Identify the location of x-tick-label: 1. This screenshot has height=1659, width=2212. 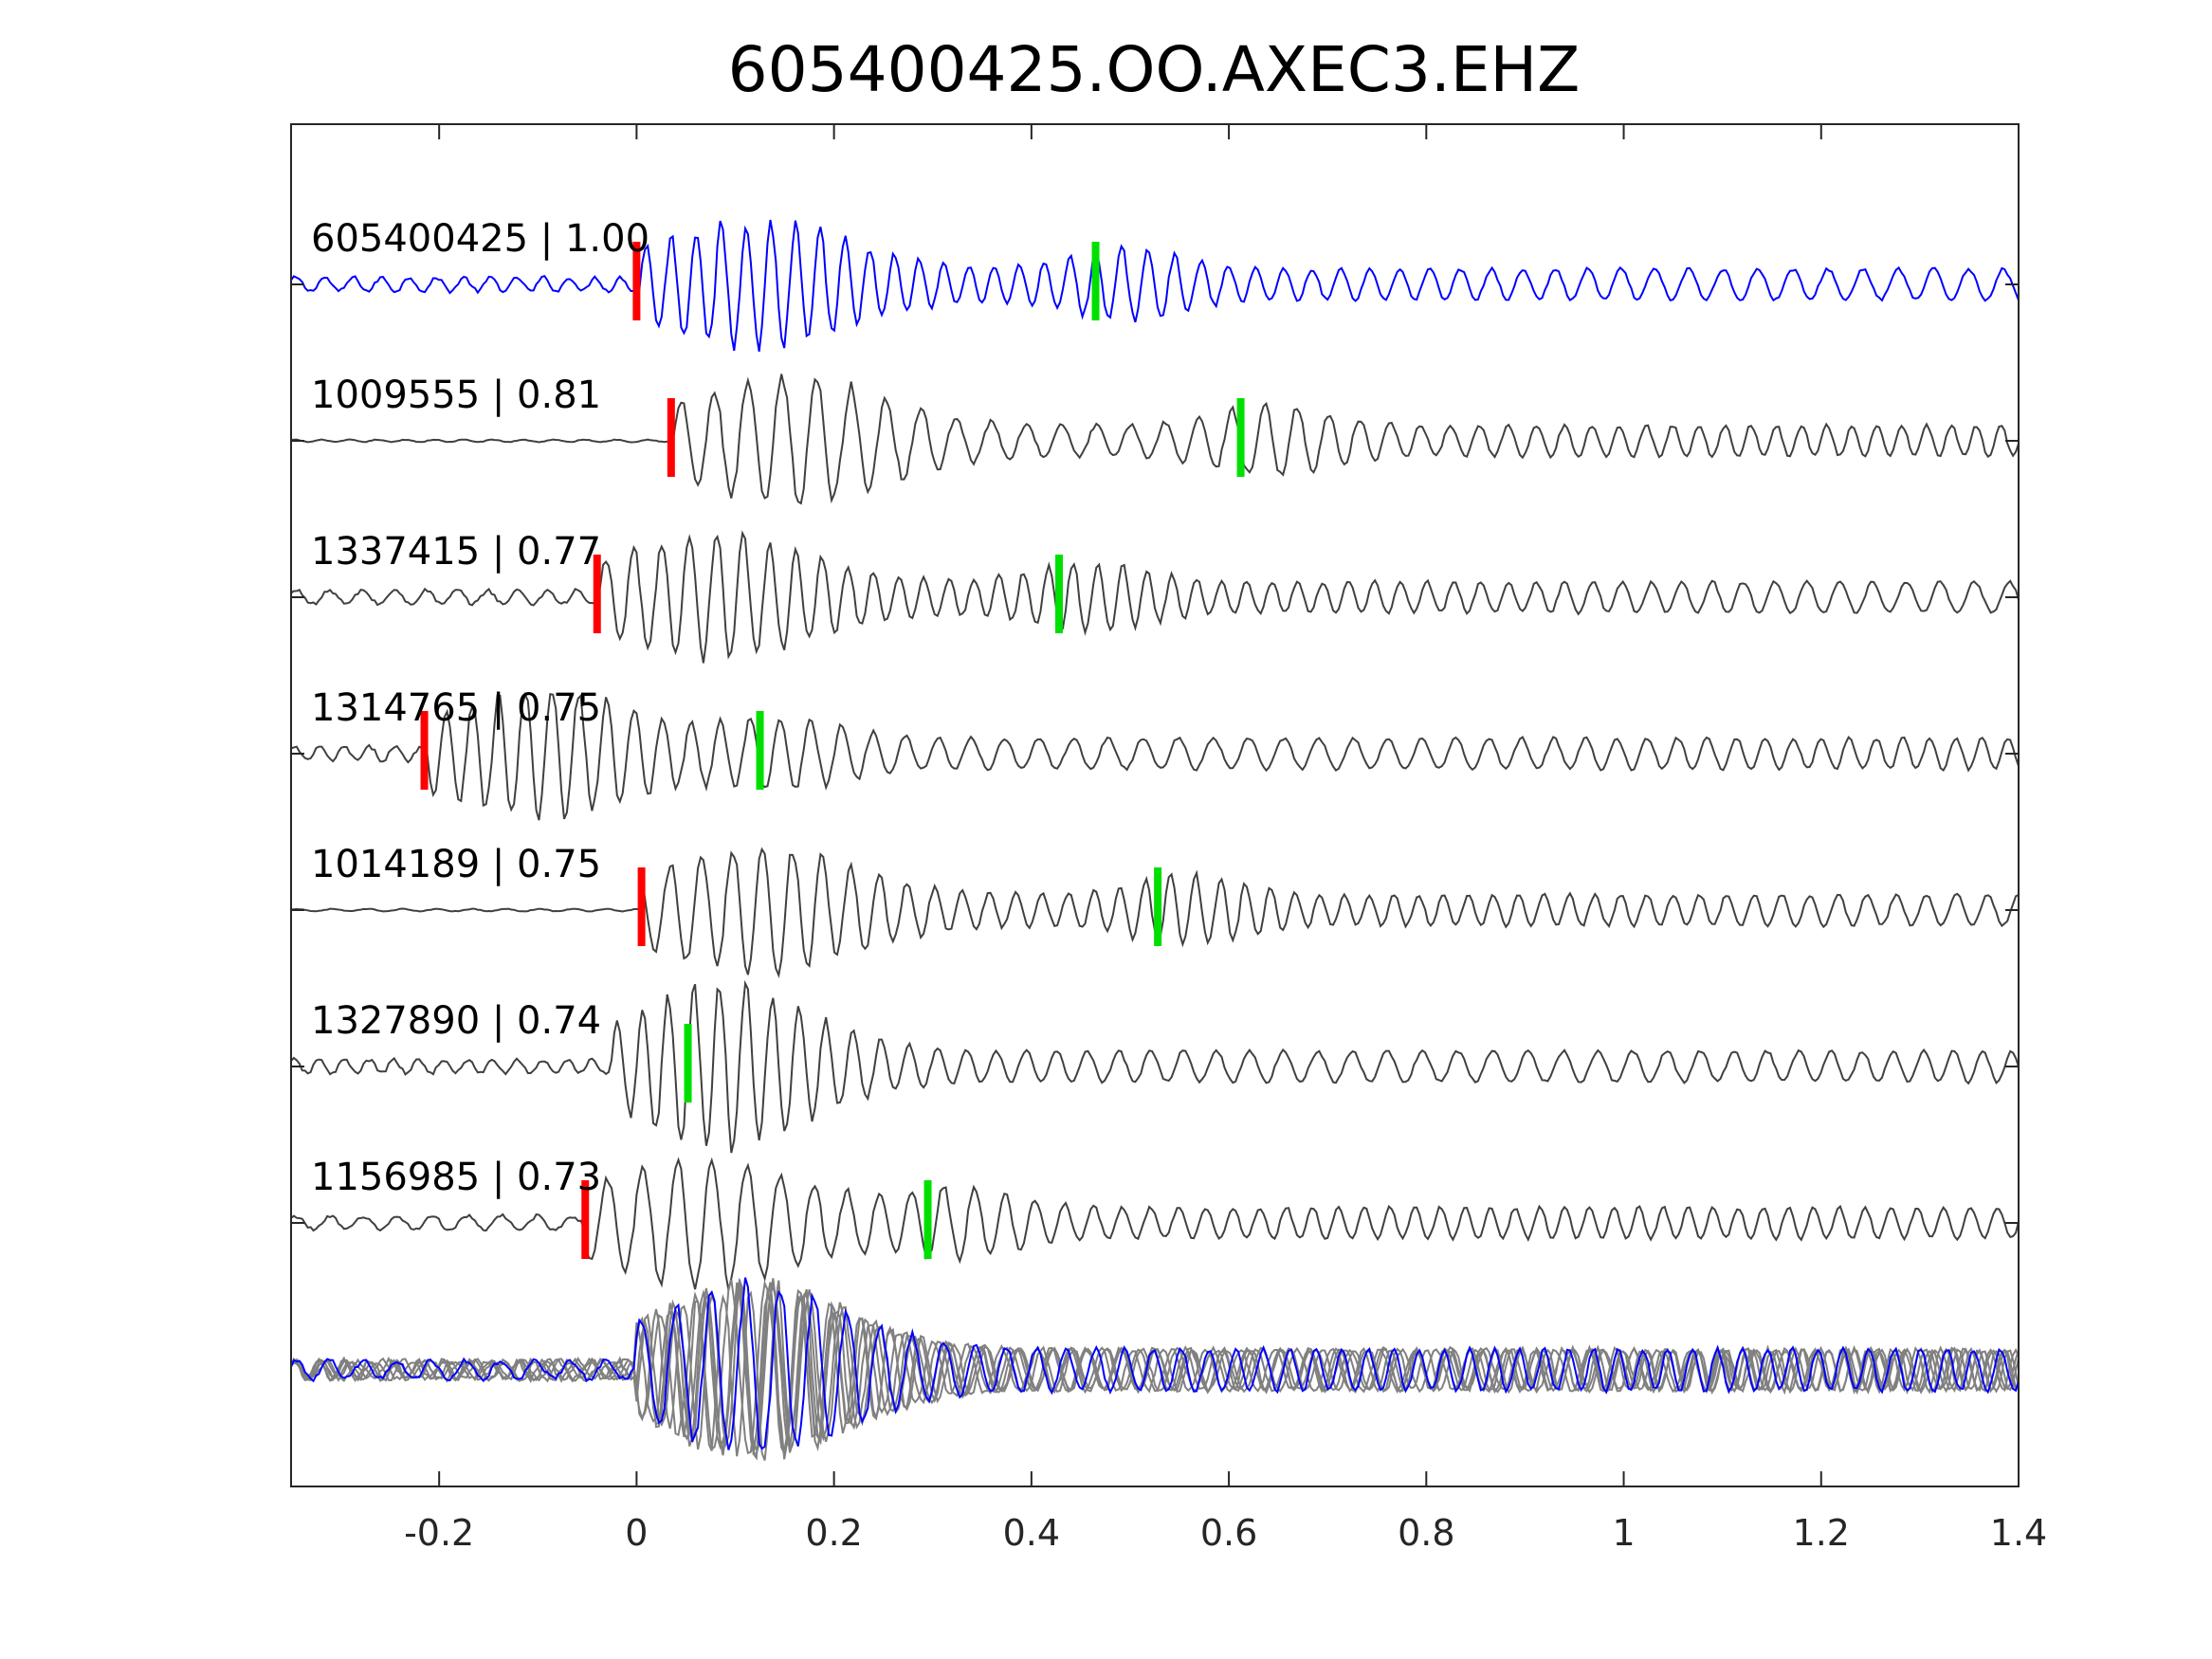
(1623, 1533).